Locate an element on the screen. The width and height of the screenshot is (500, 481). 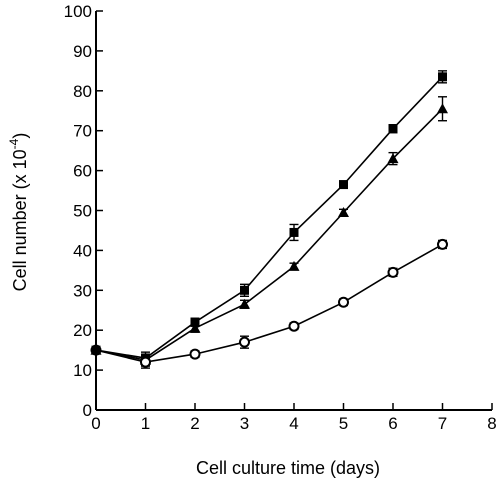
y-axis-title-close: ) is located at coordinates (20, 136).